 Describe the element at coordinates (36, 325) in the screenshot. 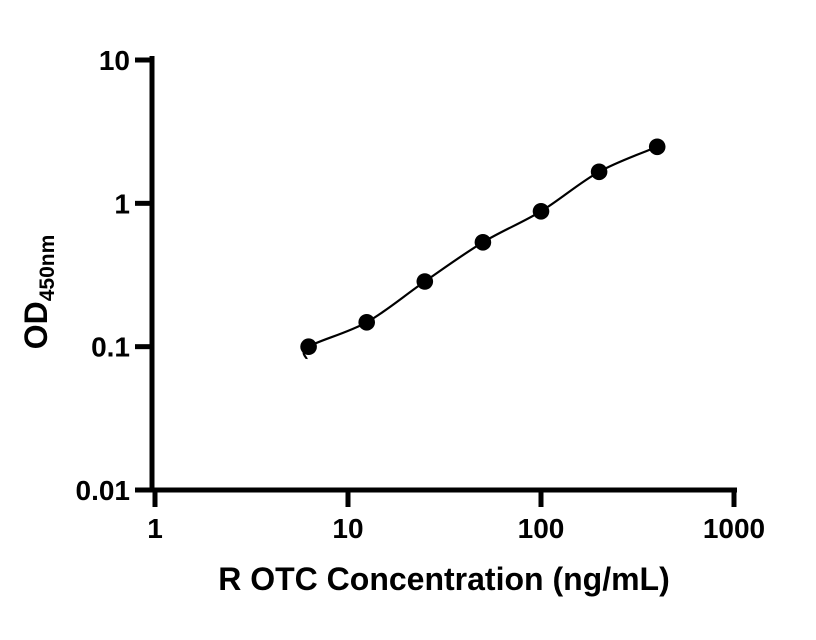

I see `y-axis-title-main: OD` at that location.